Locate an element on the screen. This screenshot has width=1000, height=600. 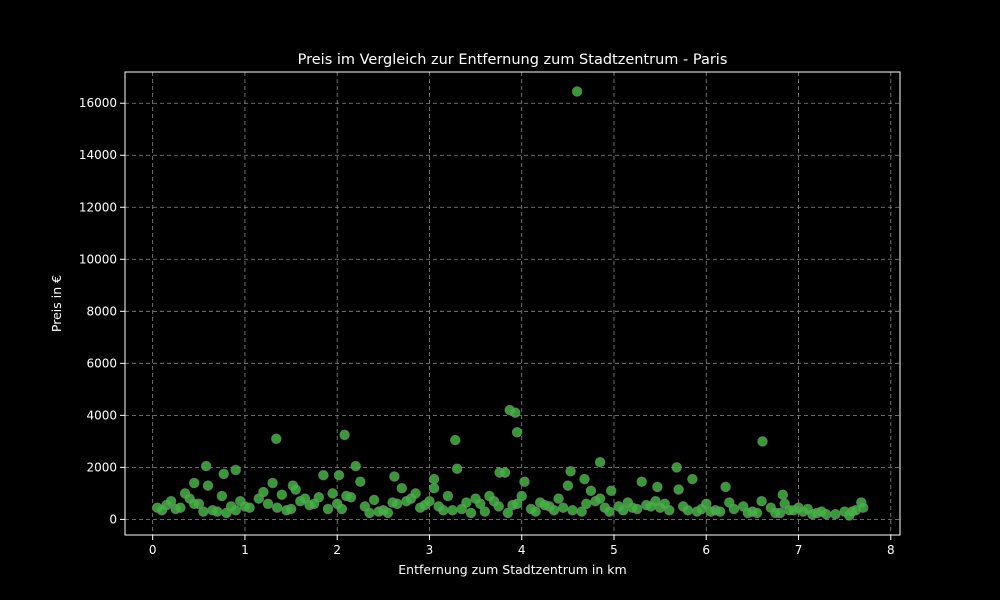
x-tick-label: 2 is located at coordinates (337, 550).